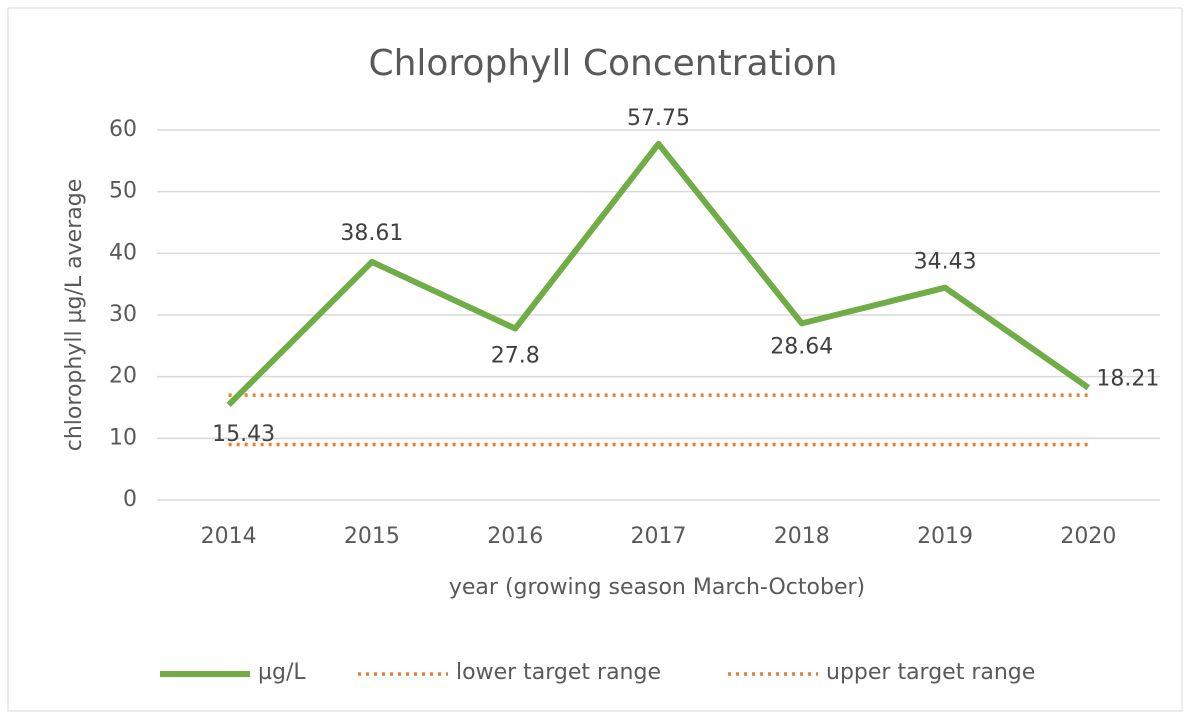  What do you see at coordinates (659, 536) in the screenshot?
I see `x-tick-label: 2017` at bounding box center [659, 536].